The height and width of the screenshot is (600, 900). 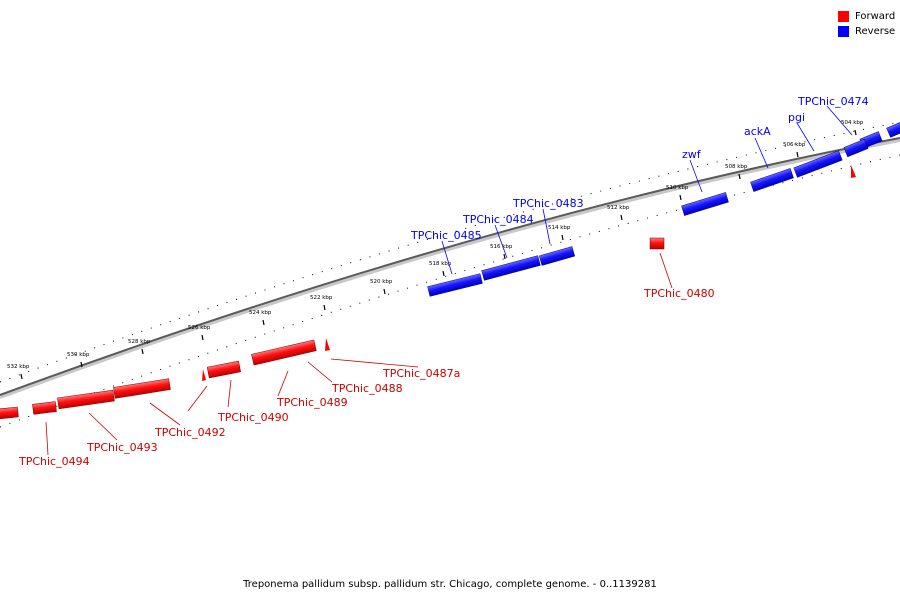 I want to click on tick-label: 514 kbp, so click(x=559, y=228).